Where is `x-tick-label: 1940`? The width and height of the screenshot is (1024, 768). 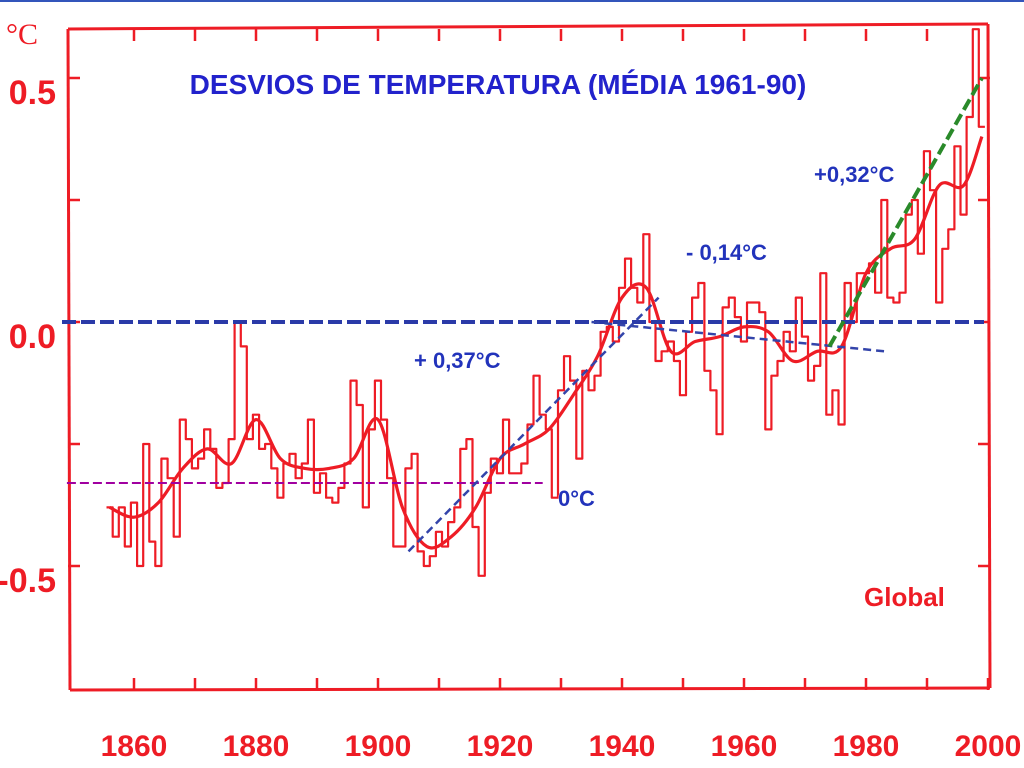
x-tick-label: 1940 is located at coordinates (622, 746).